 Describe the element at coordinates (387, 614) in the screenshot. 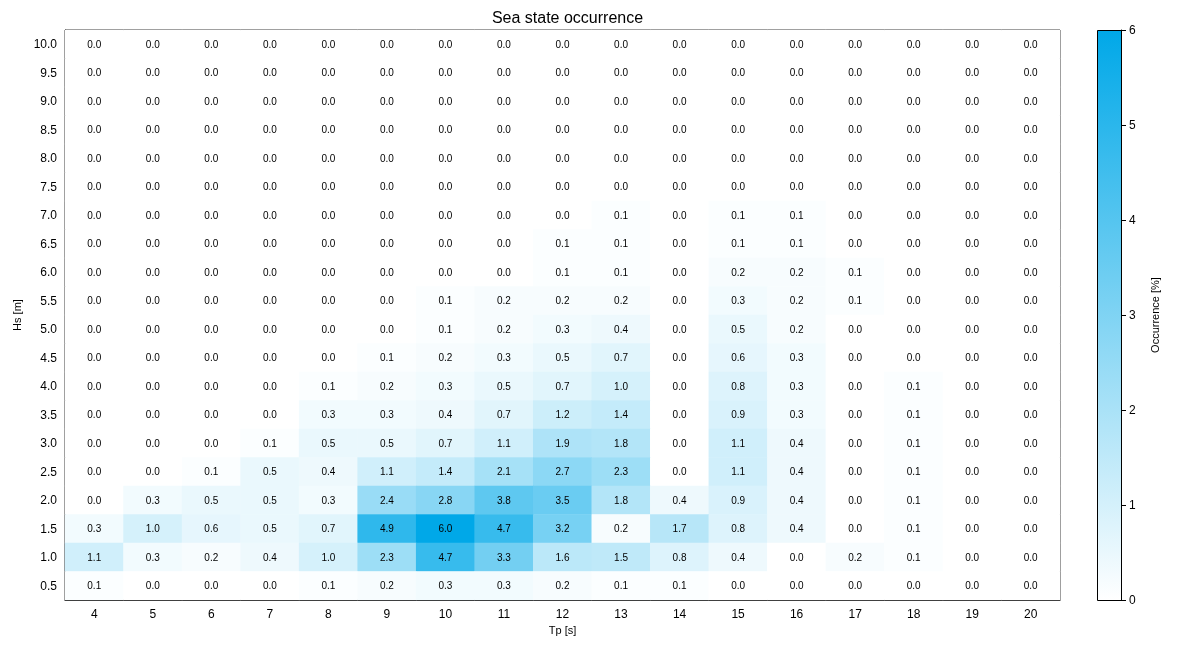

I see `x-tick-label: 9` at that location.